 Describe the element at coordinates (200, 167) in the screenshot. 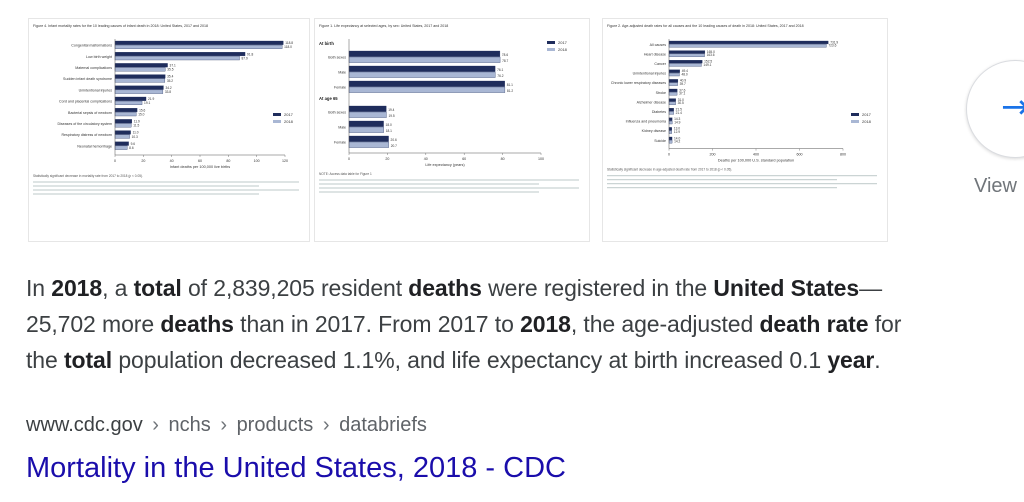

I see `x-axis-label: Infant deaths per 100,000 live births` at that location.